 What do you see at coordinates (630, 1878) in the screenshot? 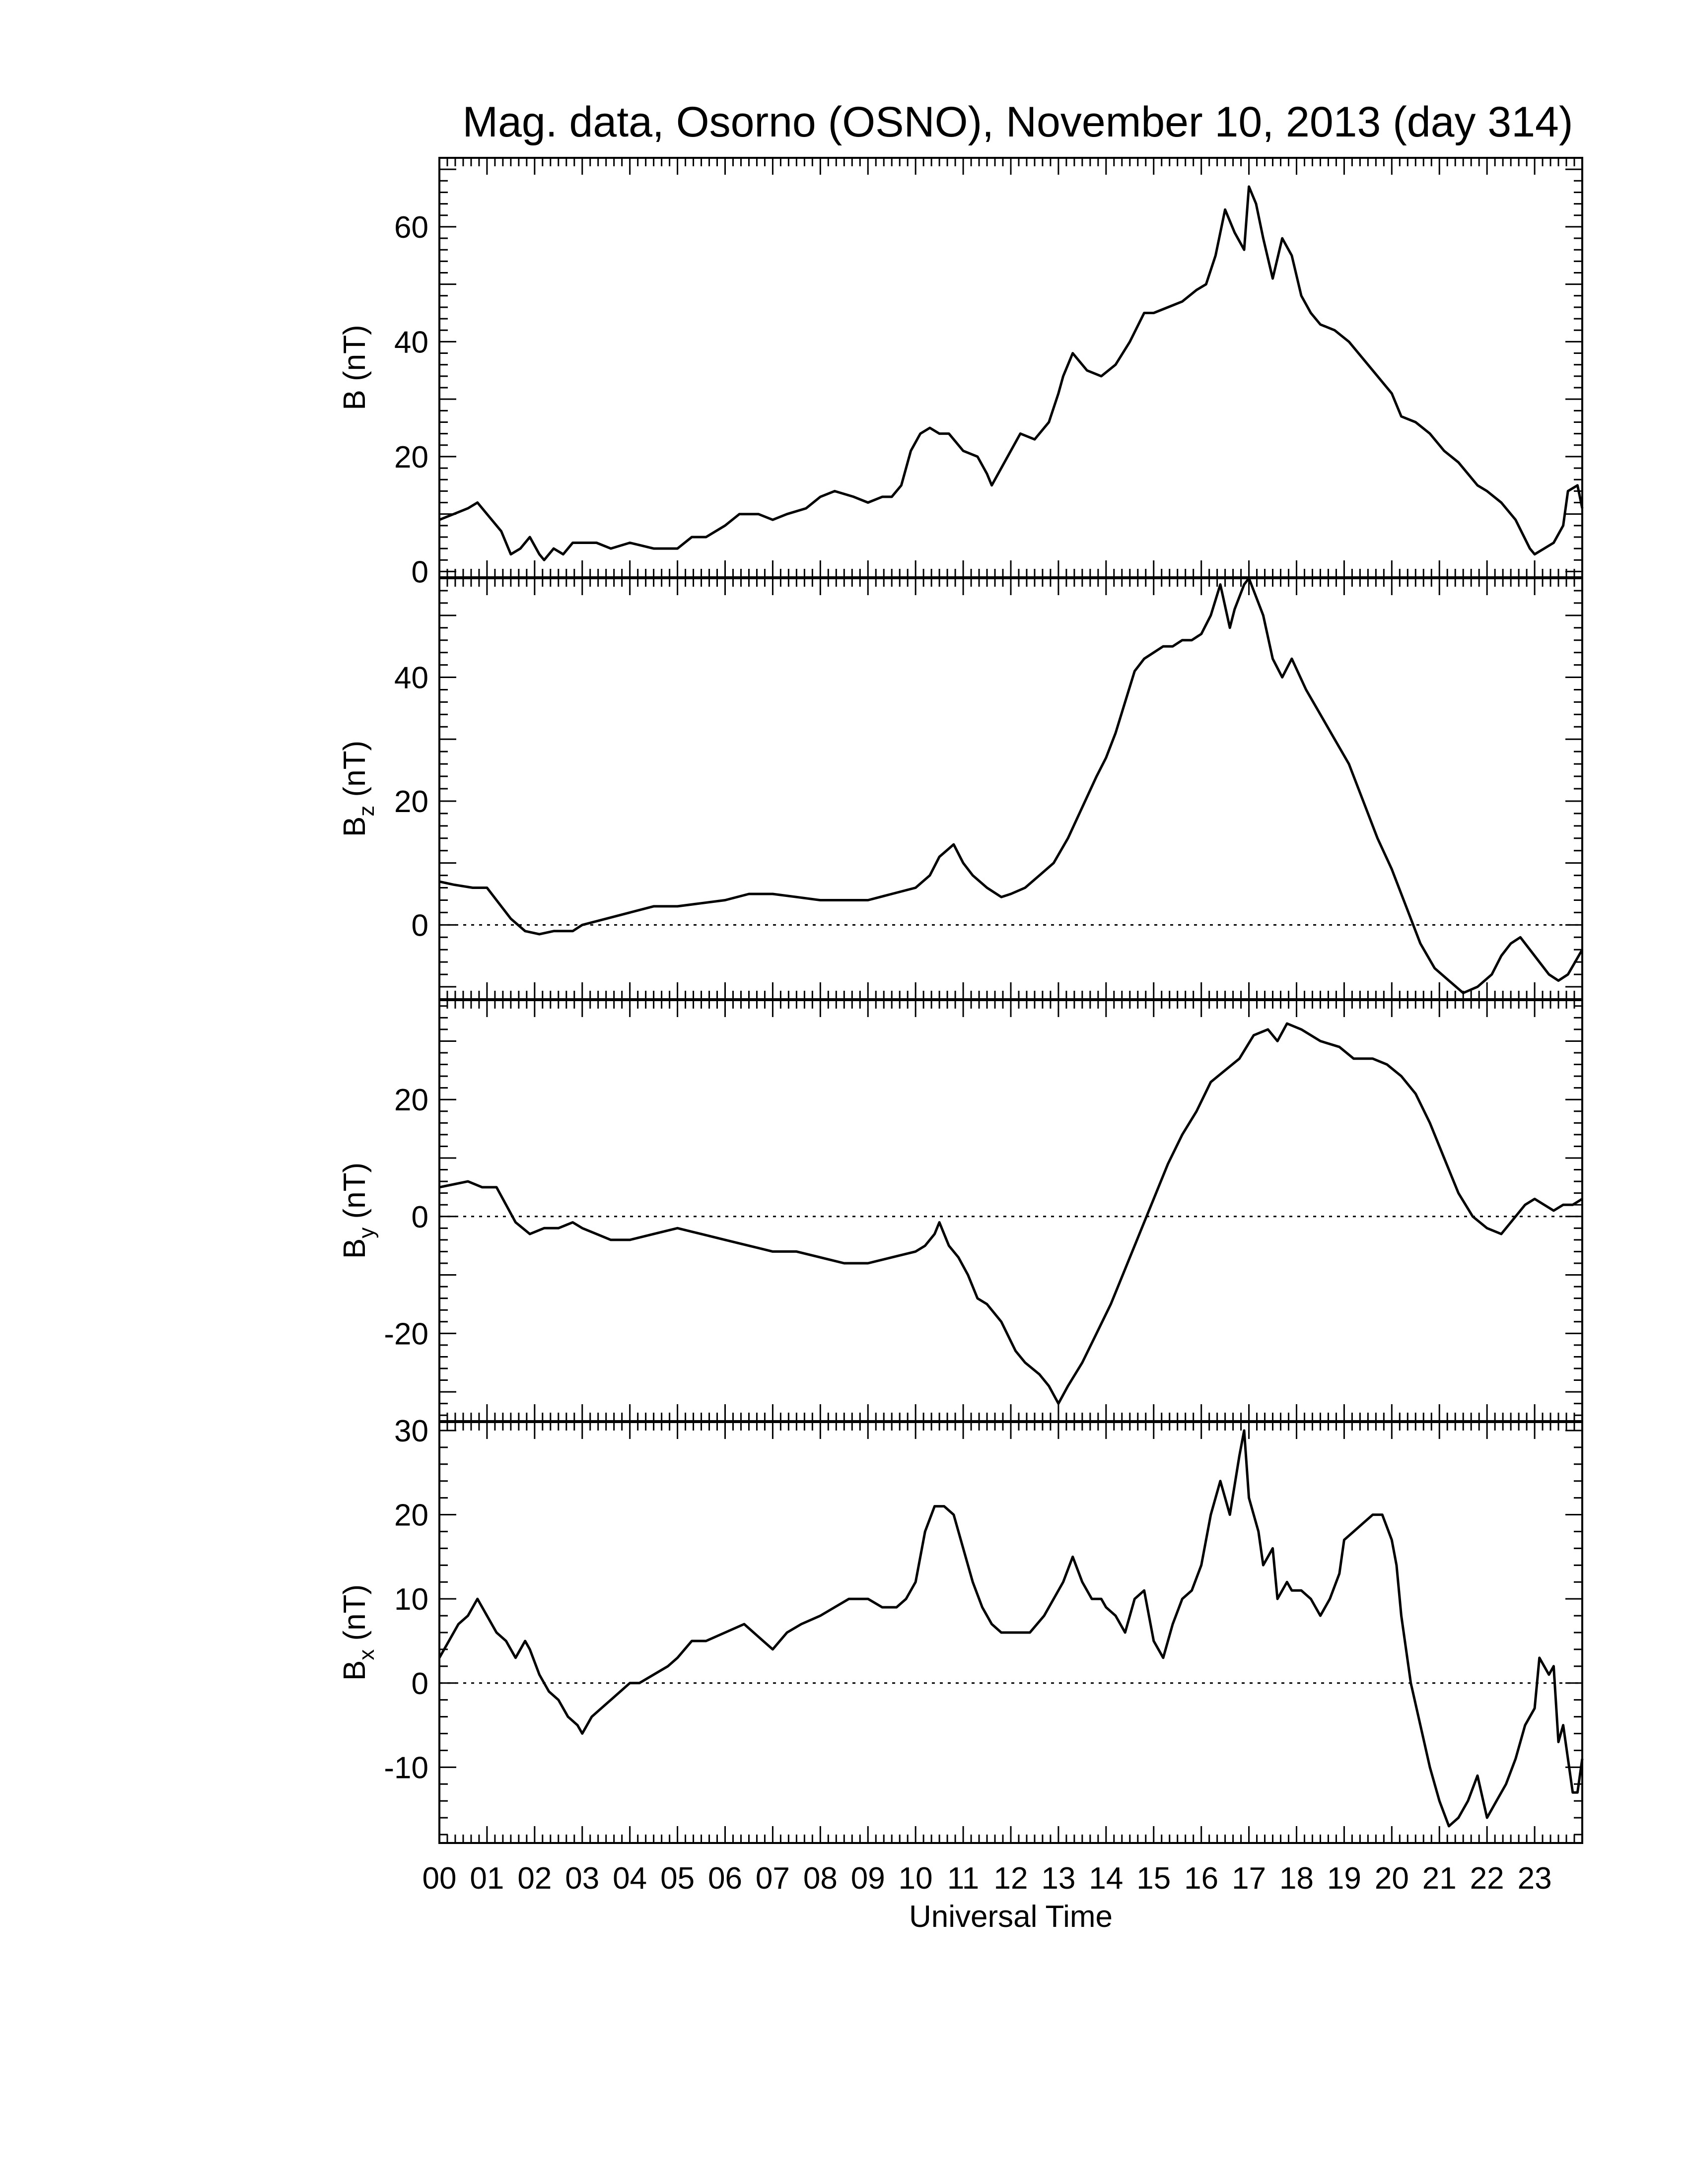
I see `x-tick-label: 04` at bounding box center [630, 1878].